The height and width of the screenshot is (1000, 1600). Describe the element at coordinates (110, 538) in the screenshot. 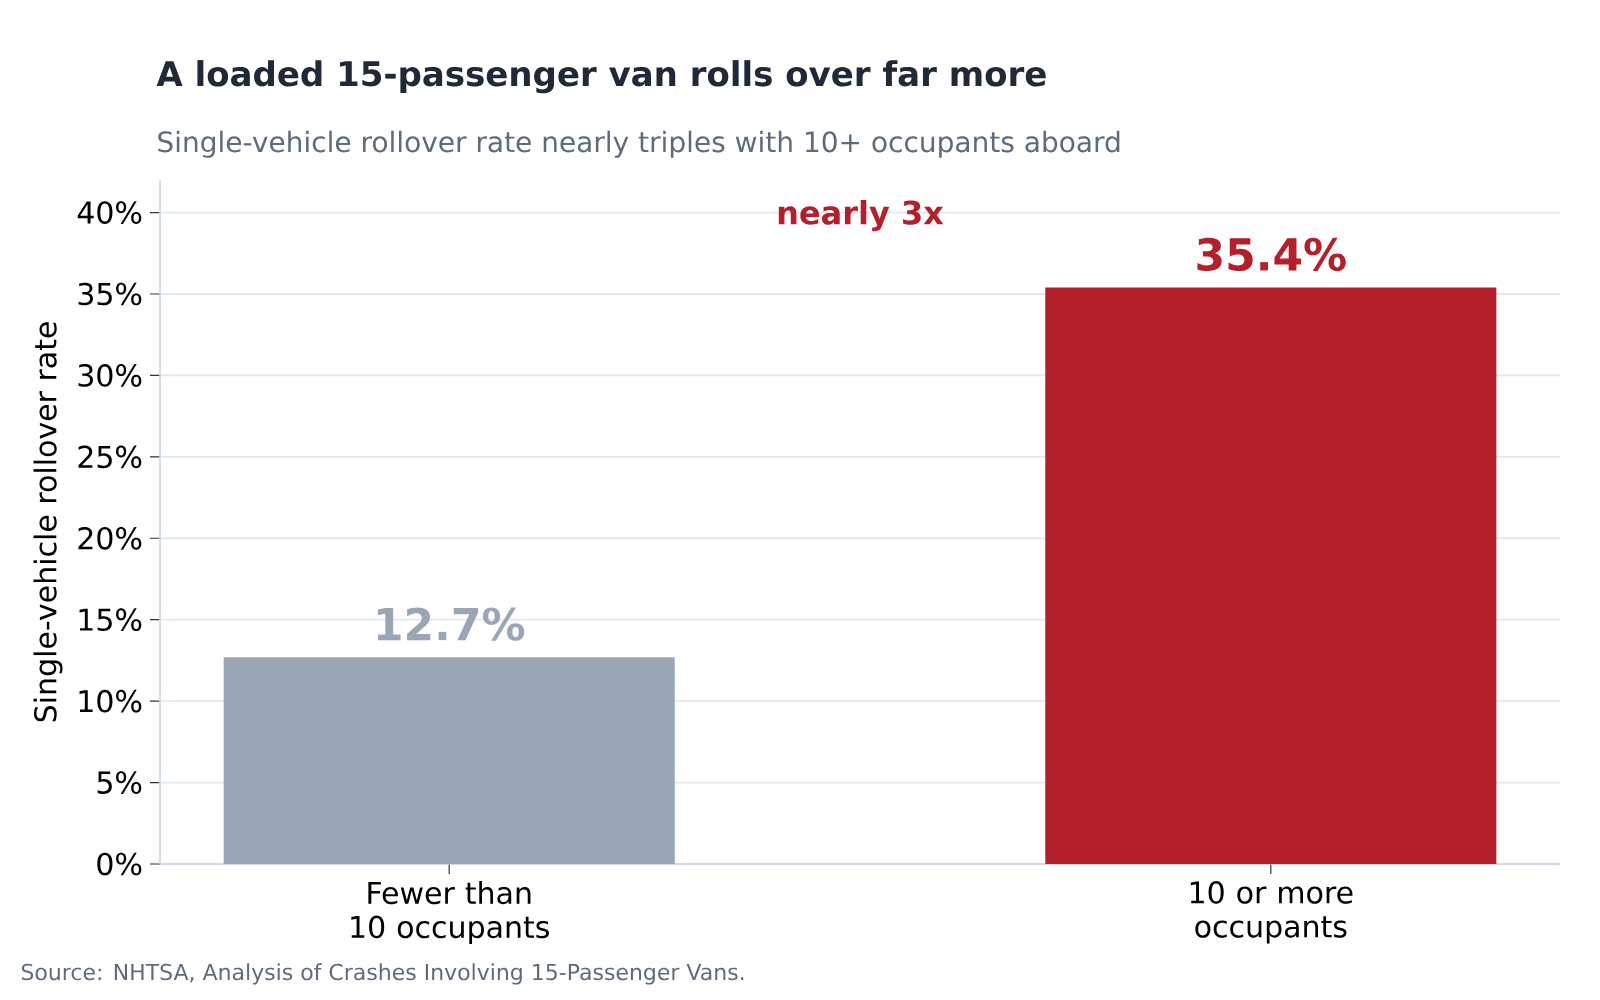

I see `y-tick-label: 20%` at that location.